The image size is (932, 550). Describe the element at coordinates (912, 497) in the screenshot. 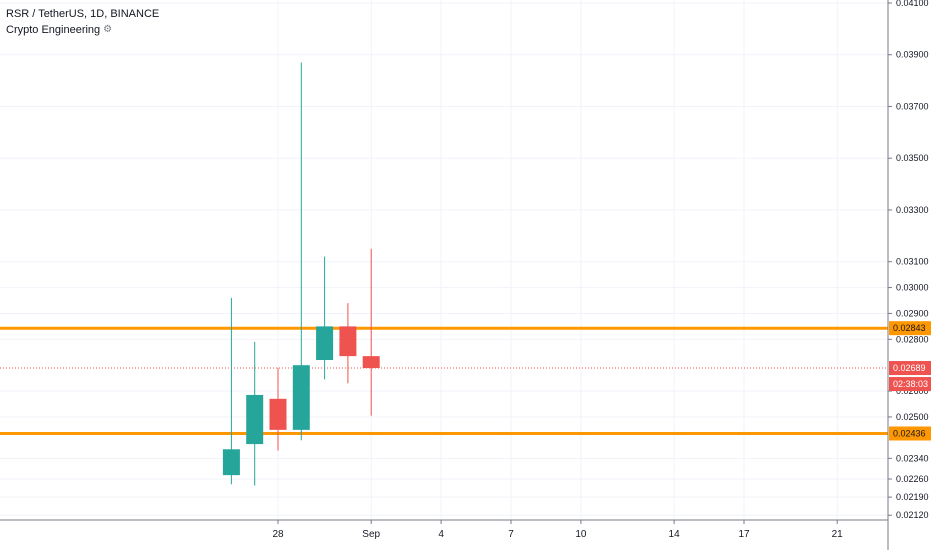

I see `y-tick-label: 0.02190` at that location.